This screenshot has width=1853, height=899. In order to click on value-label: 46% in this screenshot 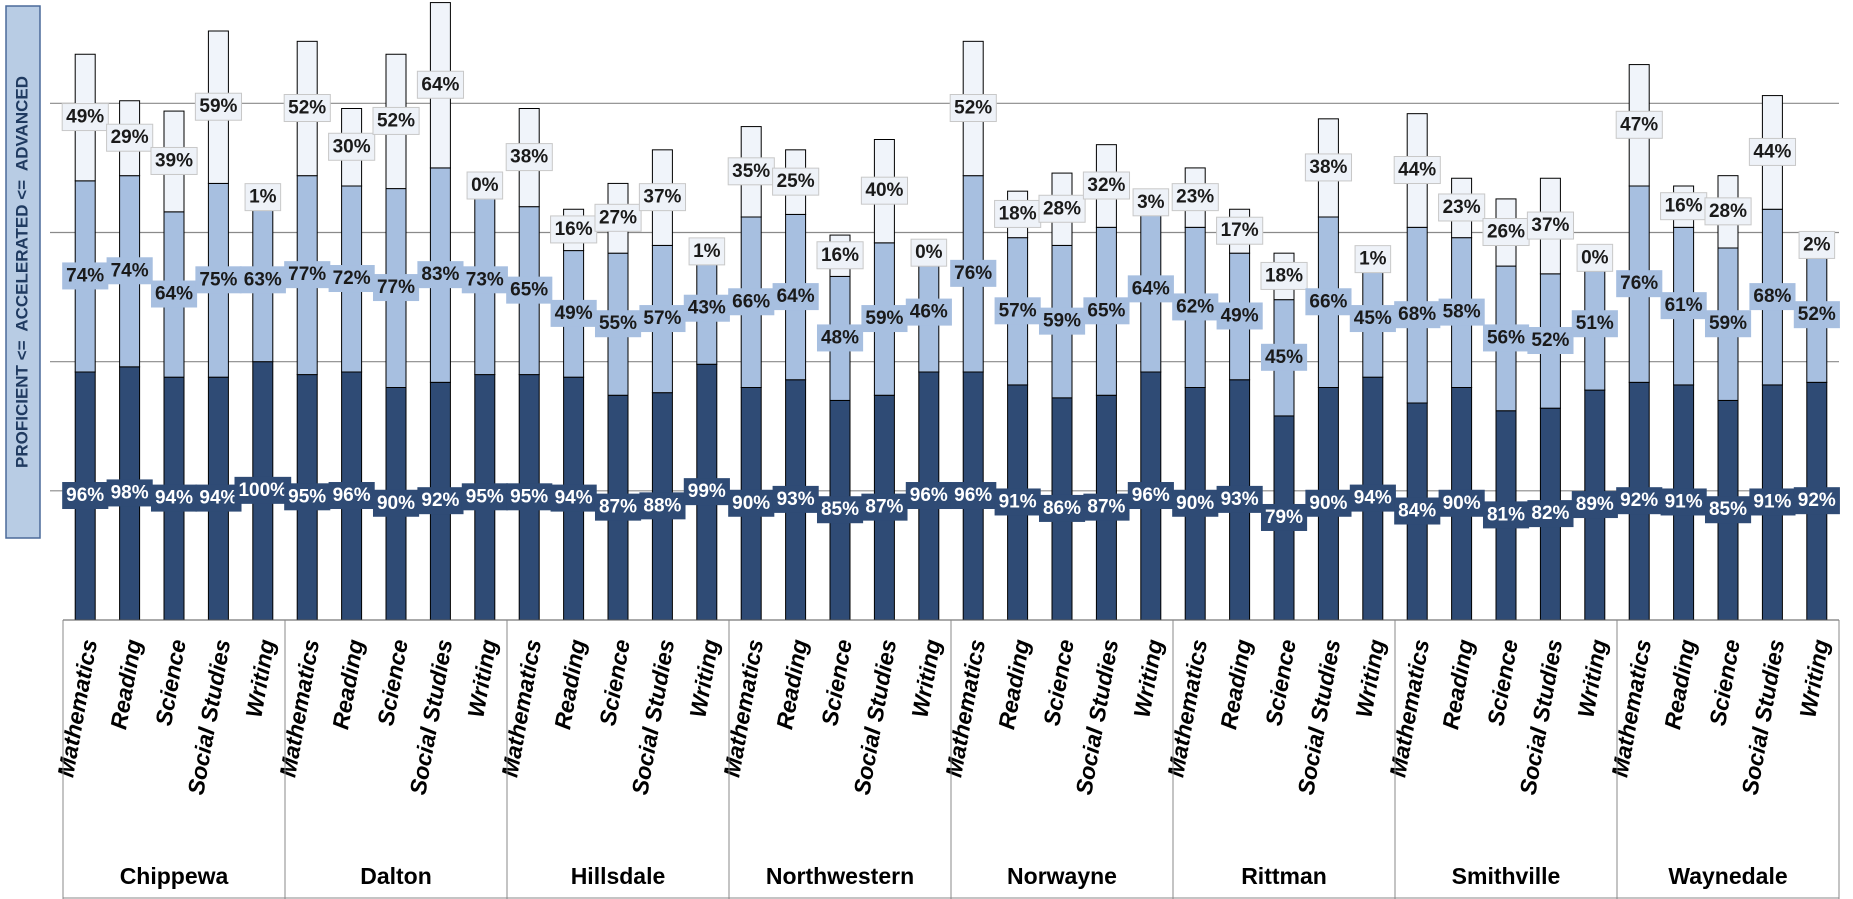, I will do `click(929, 312)`.